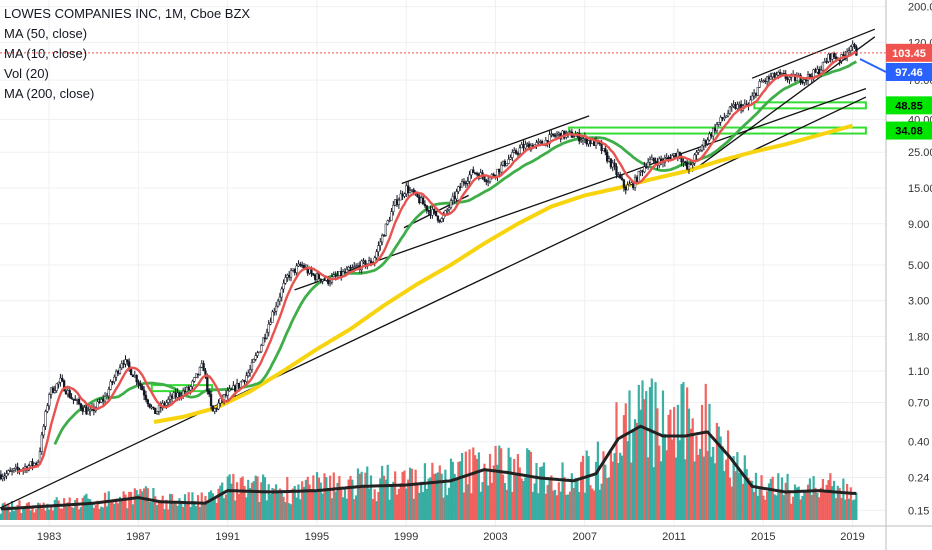 This screenshot has width=932, height=550. Describe the element at coordinates (46, 53) in the screenshot. I see `legend-ma10: MA (10, close)` at that location.